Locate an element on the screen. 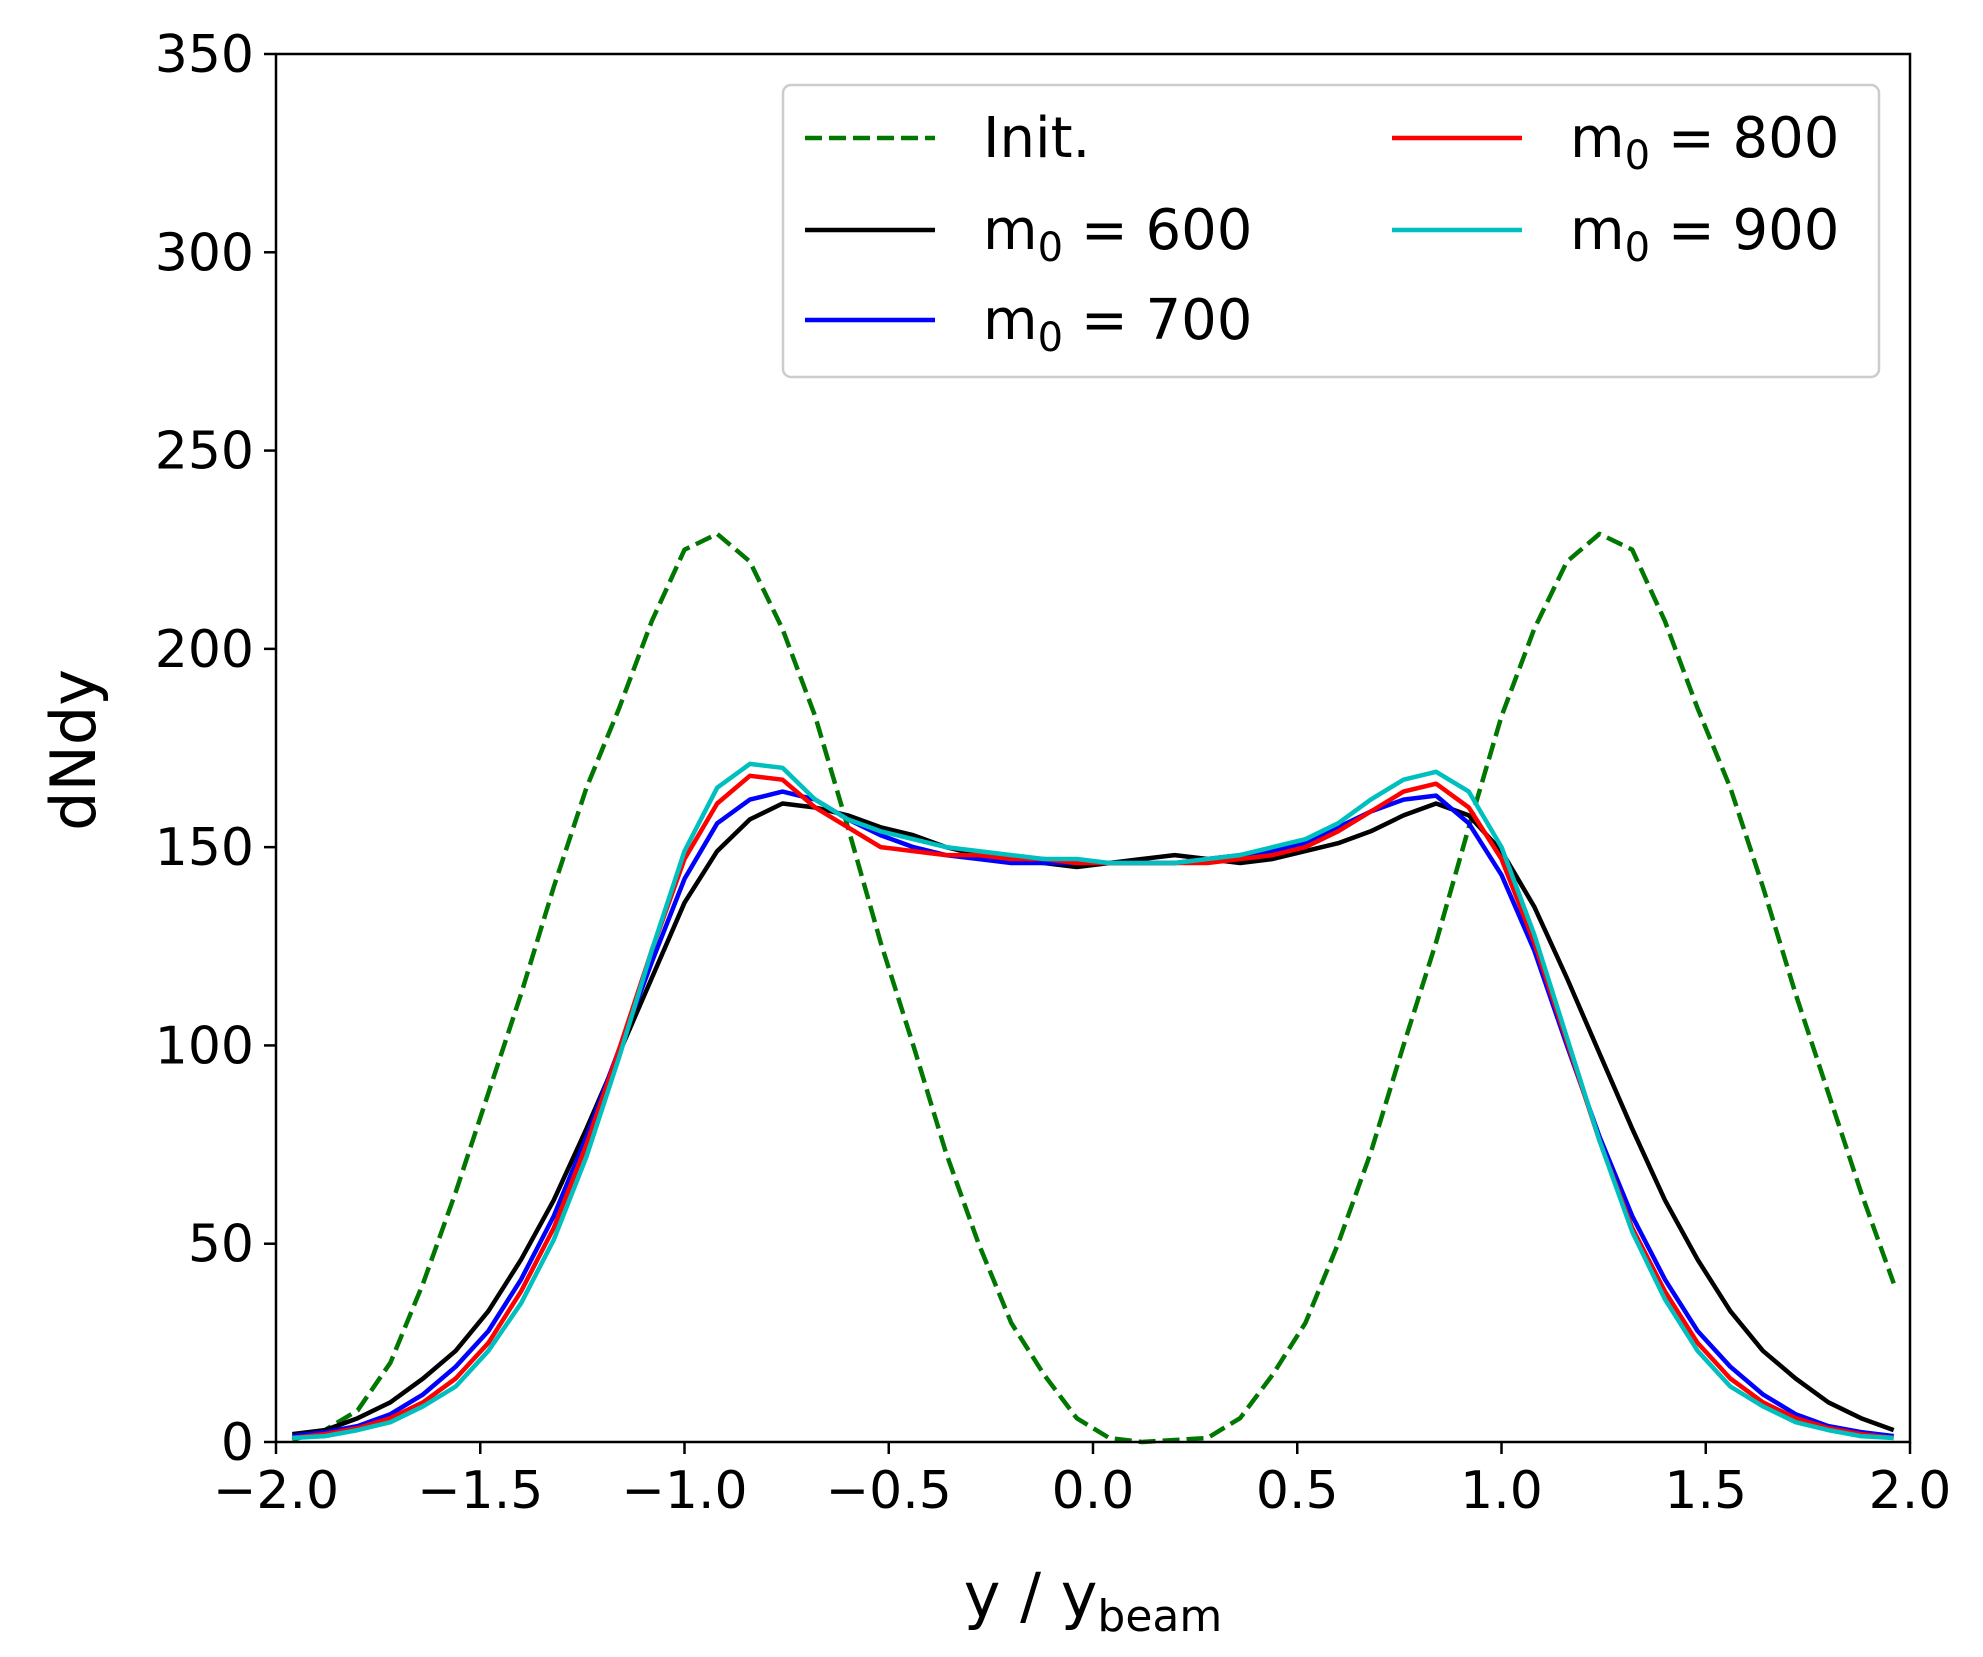 This screenshot has width=1983, height=1657. legend-label-1: m0 = 600 is located at coordinates (1117, 234).